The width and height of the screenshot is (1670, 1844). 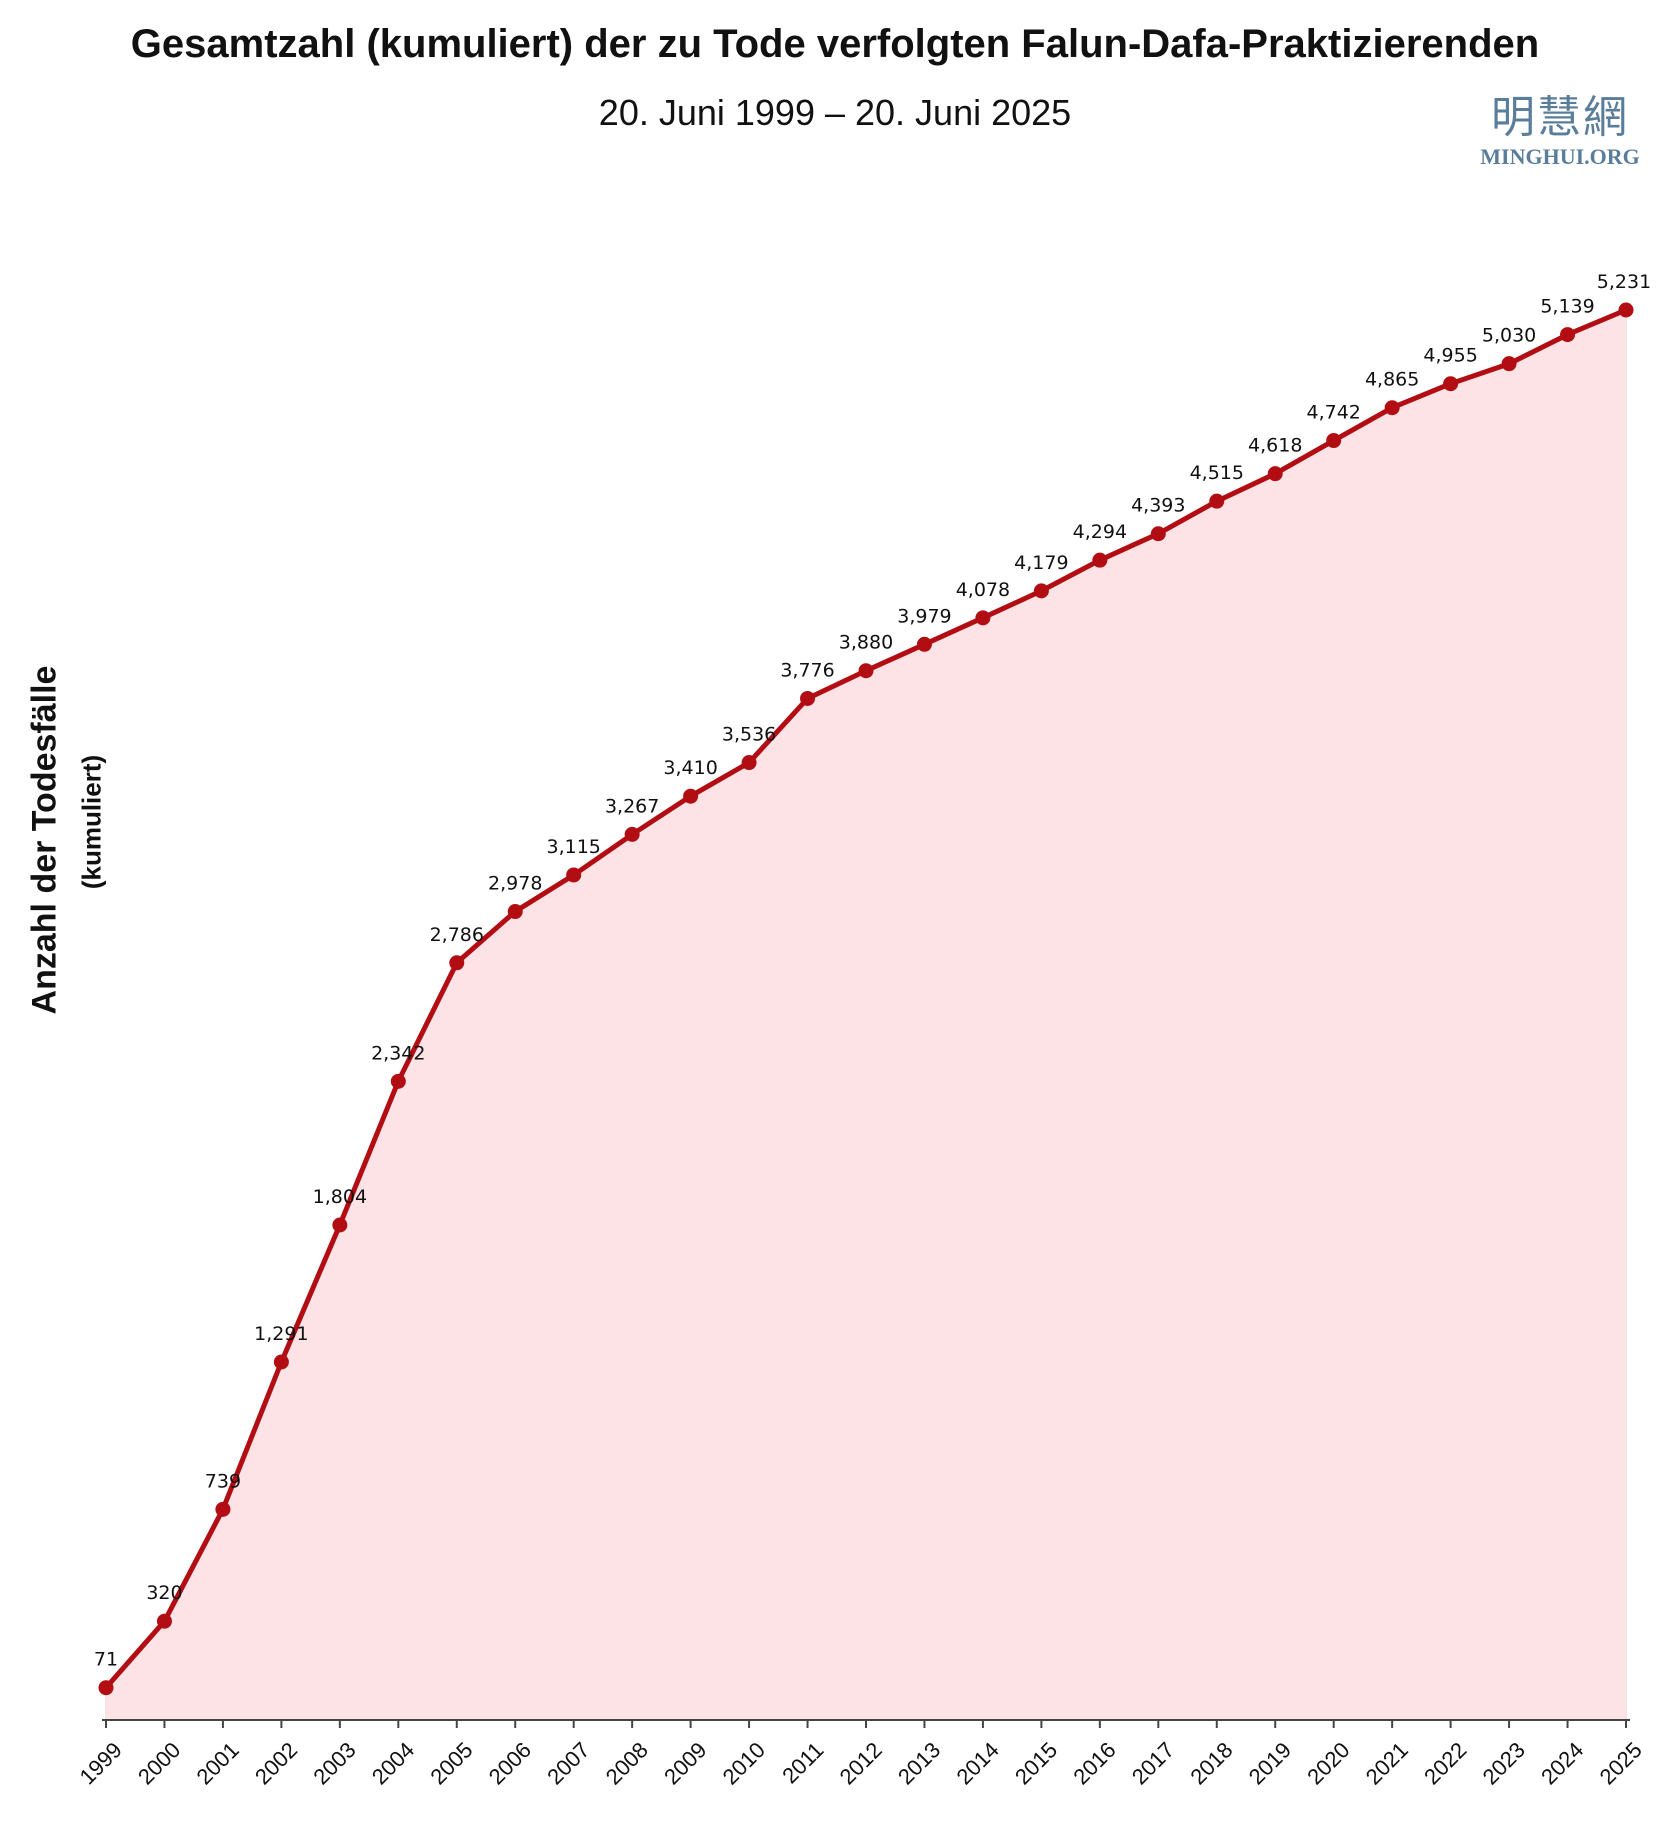 I want to click on data-label: 3,115, so click(x=573, y=847).